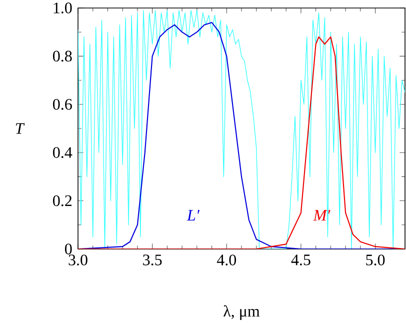  I want to click on x-tick-label: 5.0, so click(375, 260).